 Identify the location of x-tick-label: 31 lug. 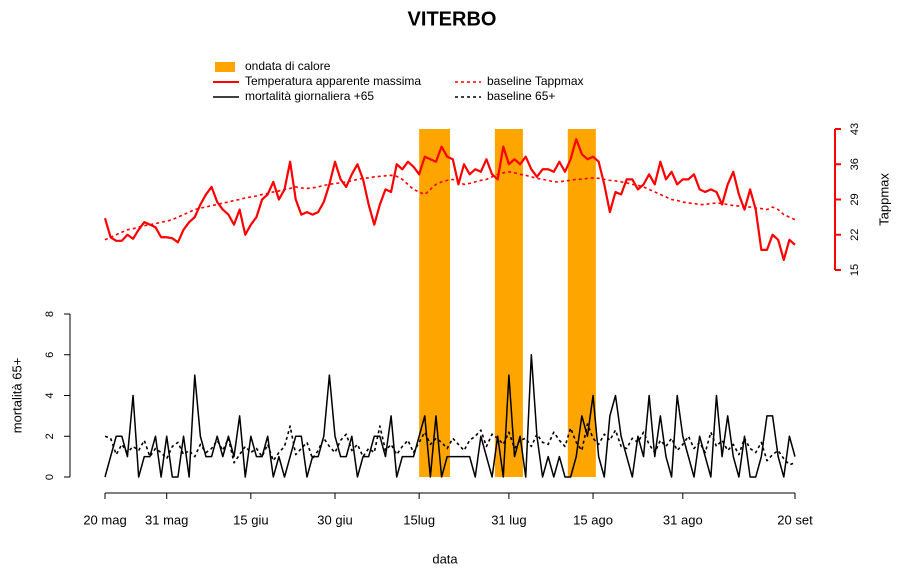
(508, 519).